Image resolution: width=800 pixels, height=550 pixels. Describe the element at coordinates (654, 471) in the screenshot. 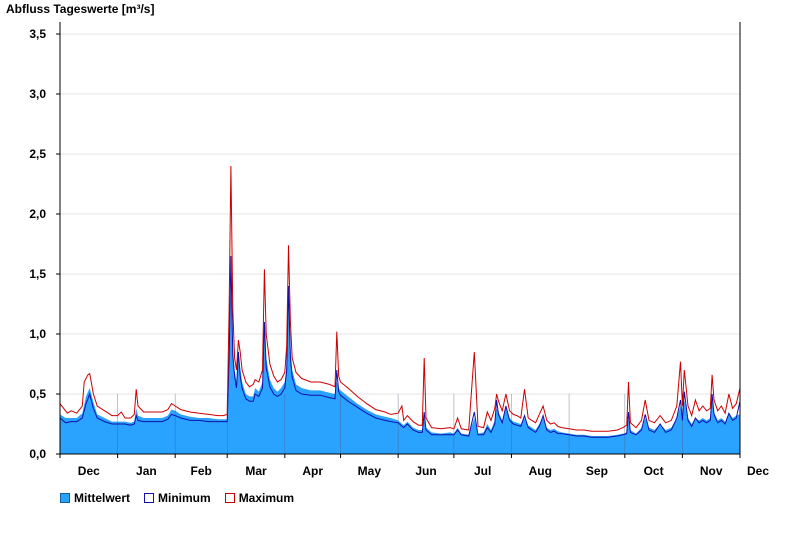

I see `x-tick-label: Oct` at that location.